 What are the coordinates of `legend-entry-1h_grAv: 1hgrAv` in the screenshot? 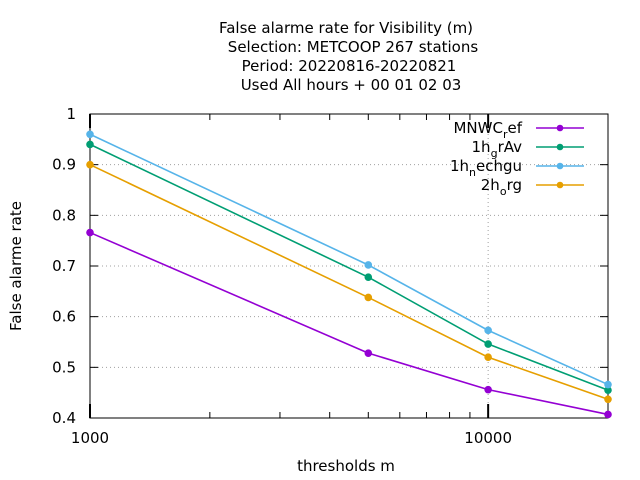 It's located at (528, 149).